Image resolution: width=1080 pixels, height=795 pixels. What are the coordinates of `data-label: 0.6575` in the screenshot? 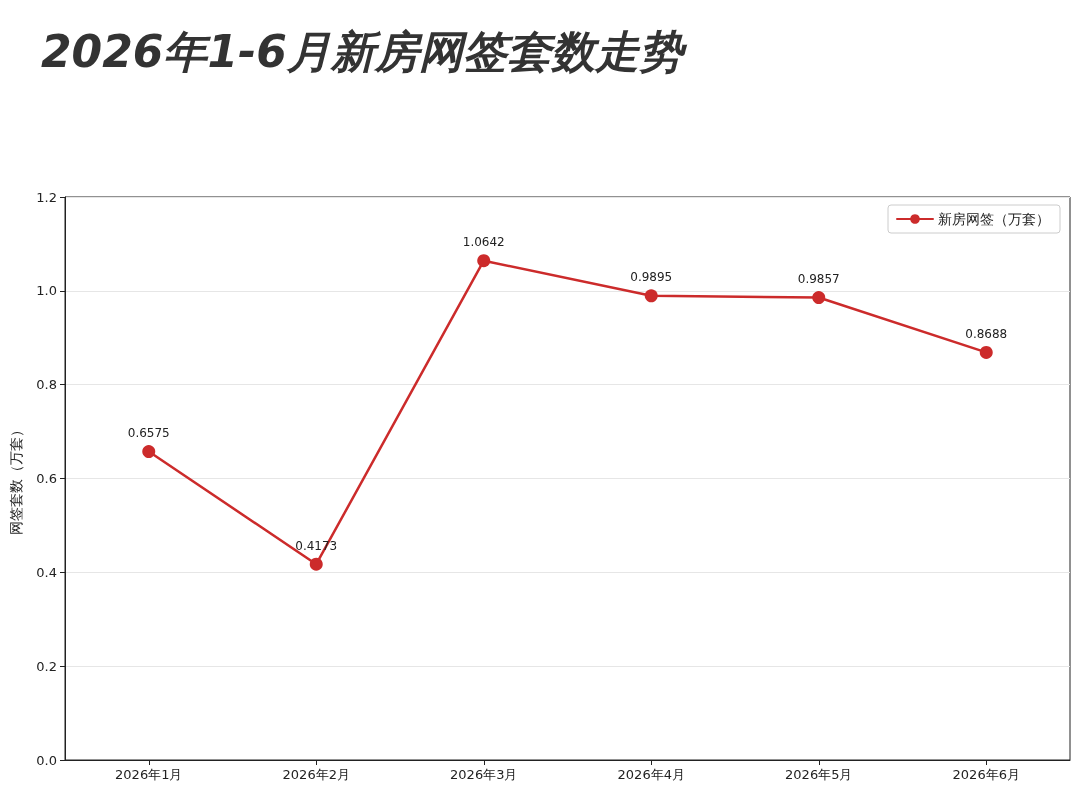 It's located at (148, 433).